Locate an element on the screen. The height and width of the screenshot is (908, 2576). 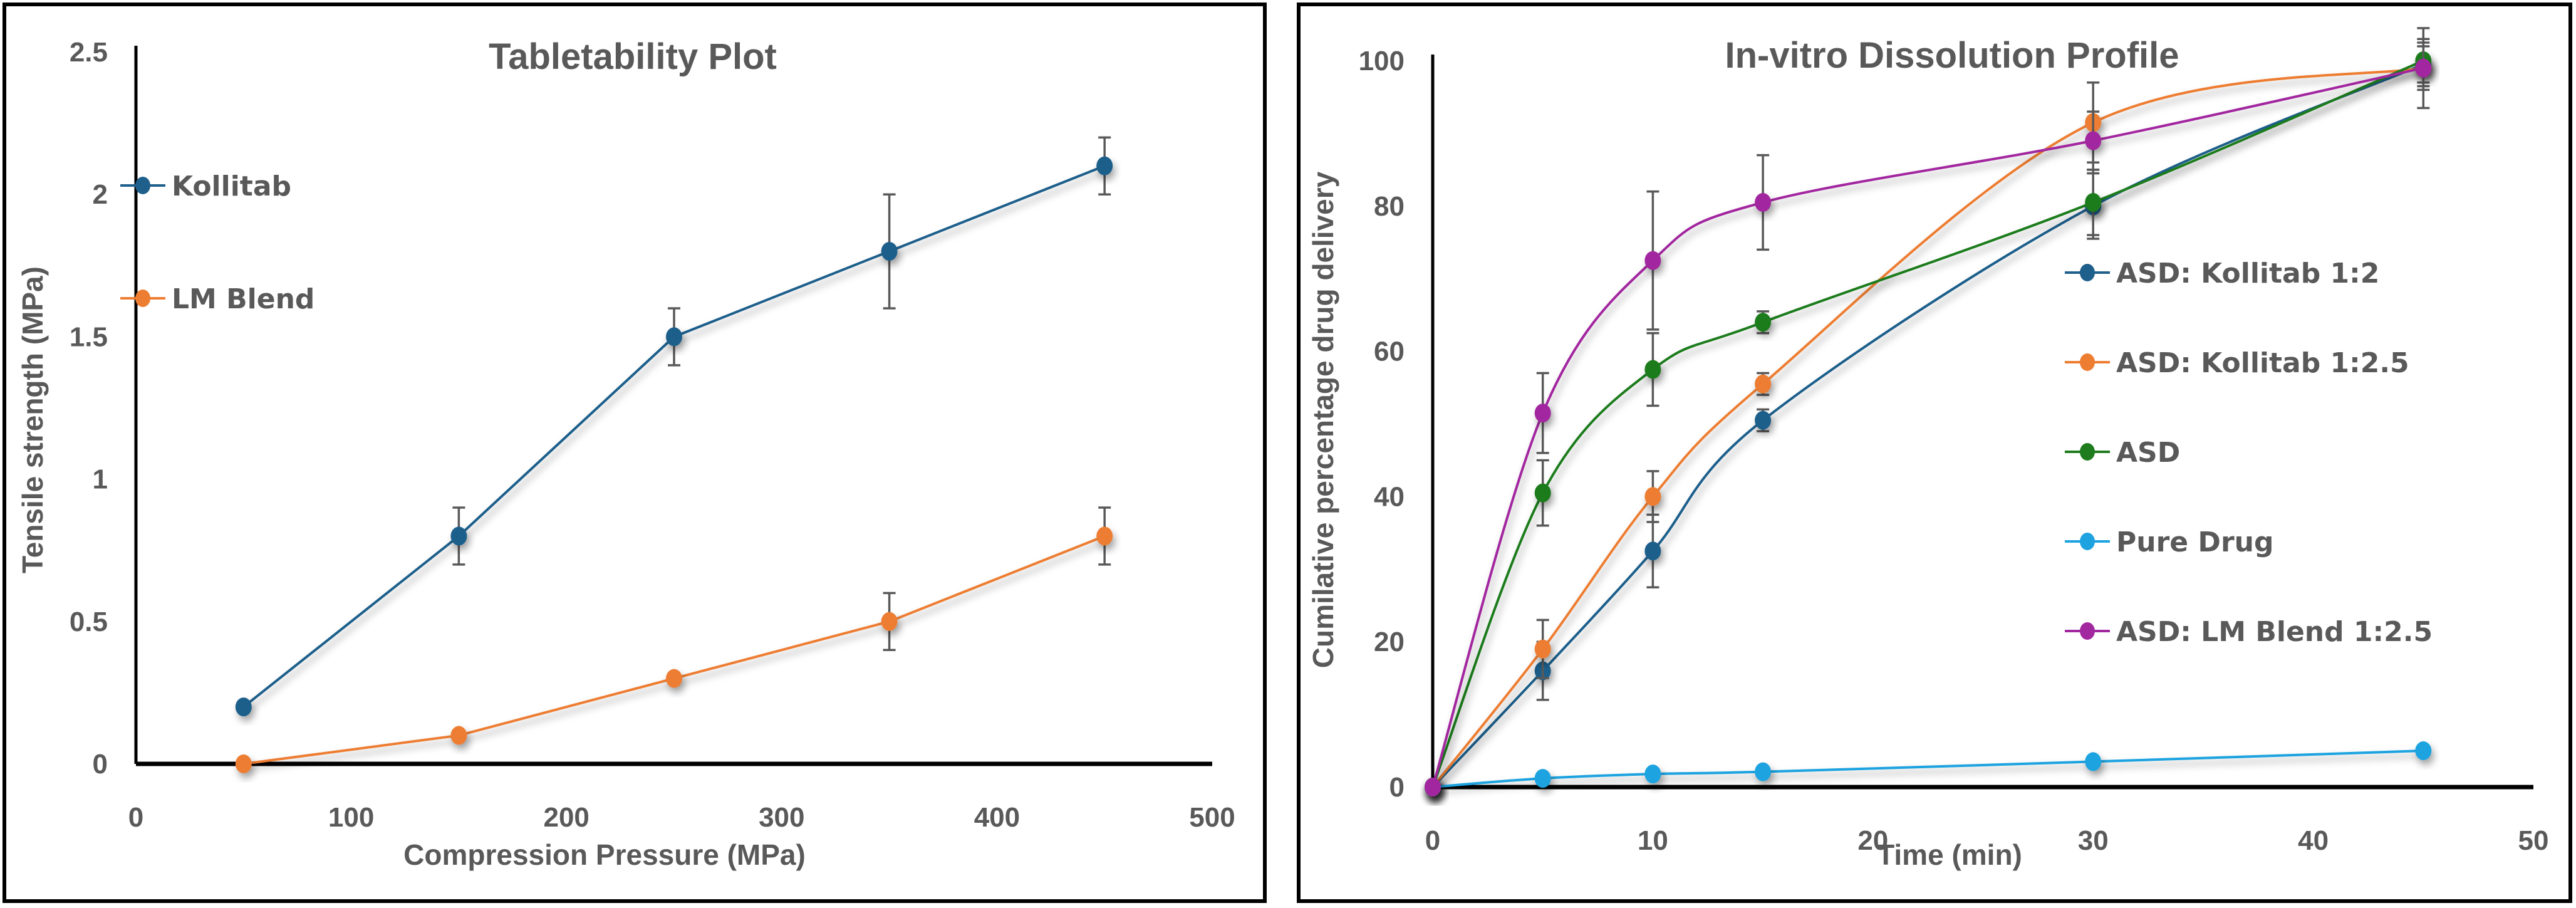
legend-item: Kollitab is located at coordinates (205, 186).